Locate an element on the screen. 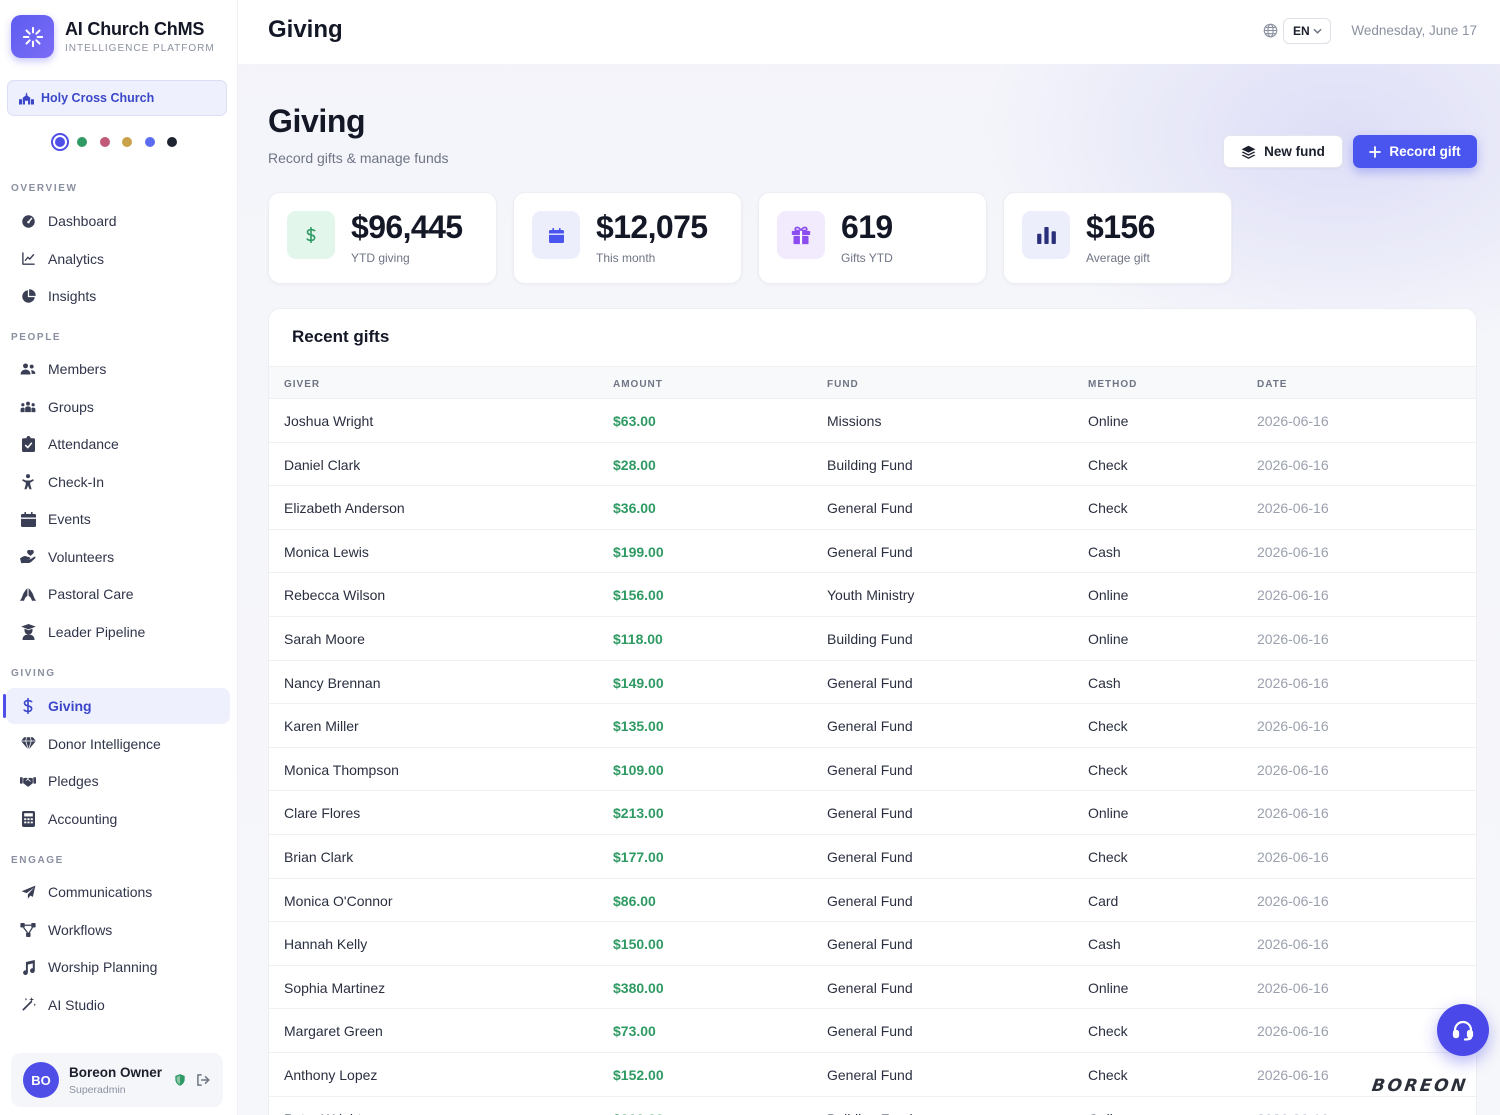  theme-swatch-selected is located at coordinates (60, 142).